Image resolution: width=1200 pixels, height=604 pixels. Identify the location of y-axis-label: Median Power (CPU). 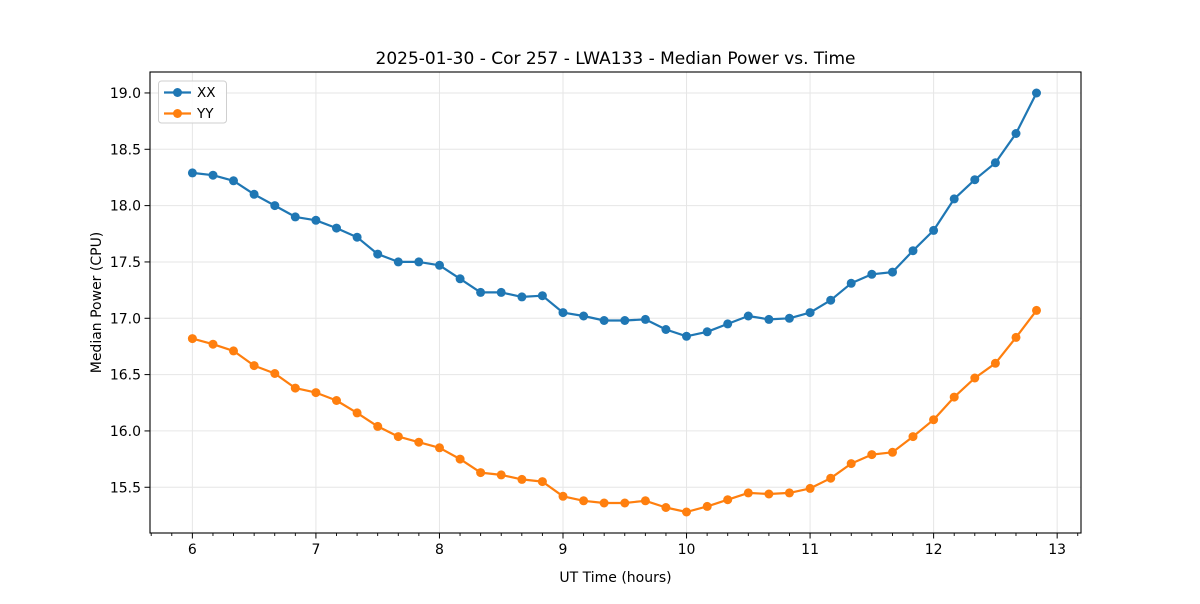
(97, 303).